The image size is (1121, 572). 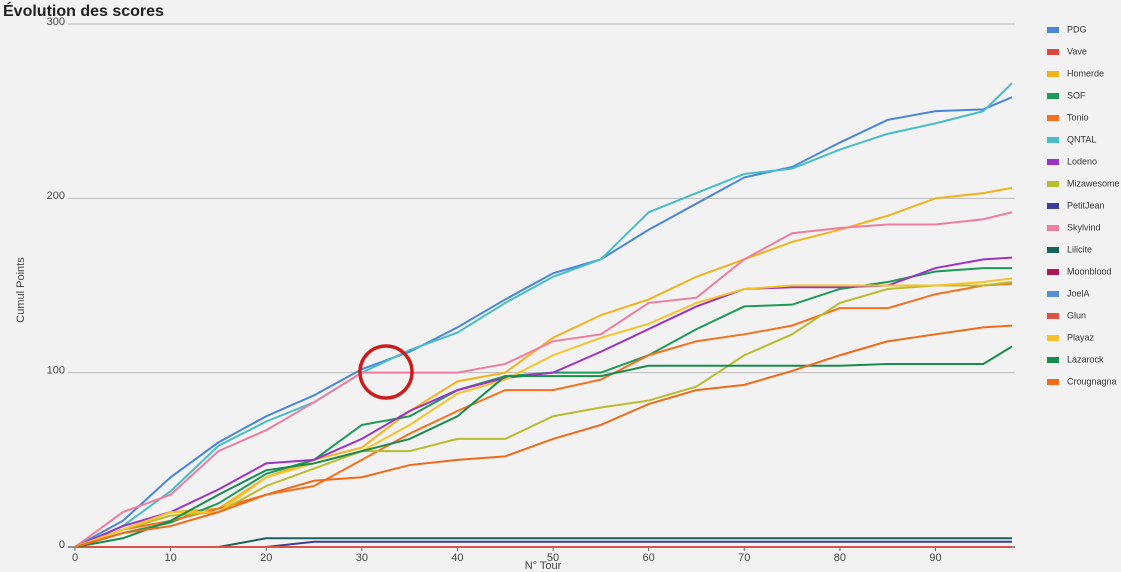 I want to click on legend-label: QNTAL, so click(x=1081, y=139).